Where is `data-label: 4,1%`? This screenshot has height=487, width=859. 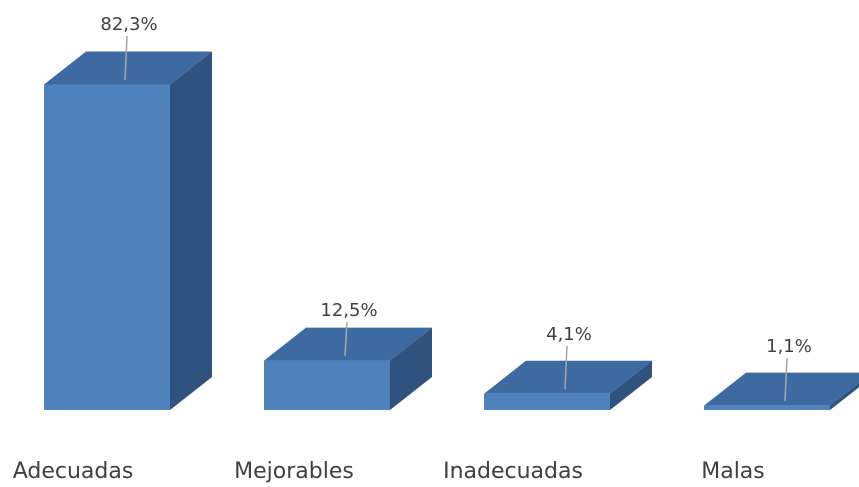
data-label: 4,1% is located at coordinates (569, 334).